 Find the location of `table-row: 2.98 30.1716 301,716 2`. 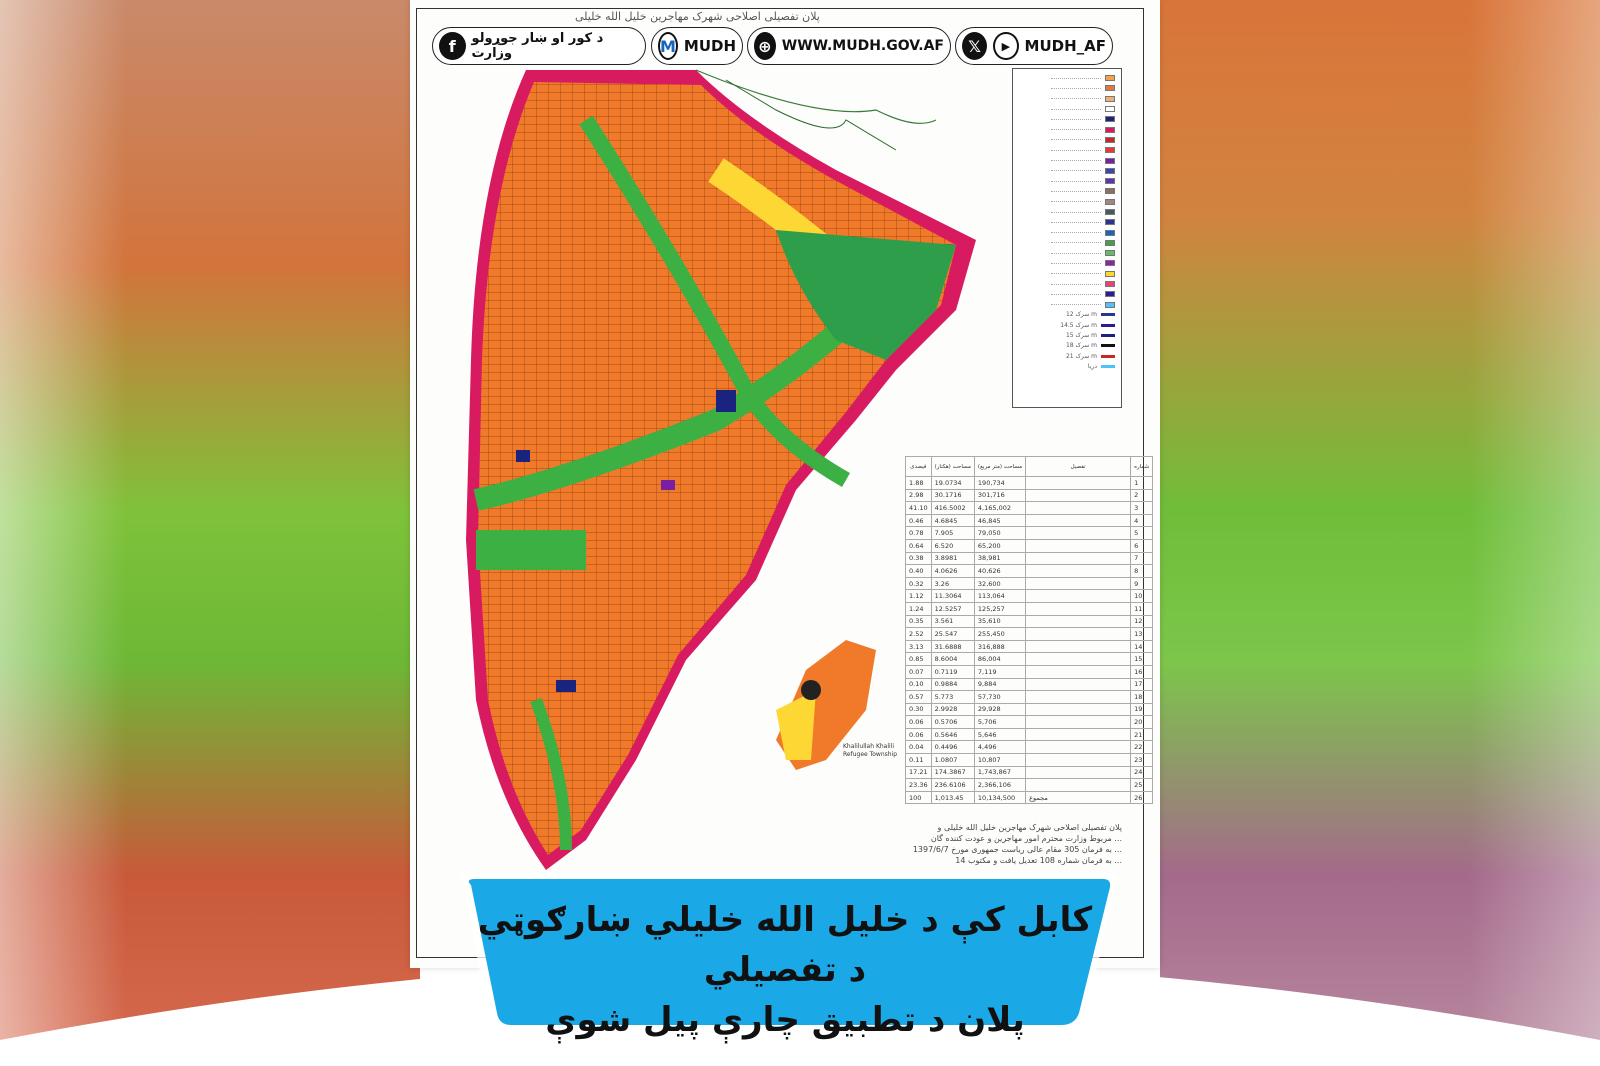

table-row: 2.98 30.1716 301,716 2 is located at coordinates (1029, 495).